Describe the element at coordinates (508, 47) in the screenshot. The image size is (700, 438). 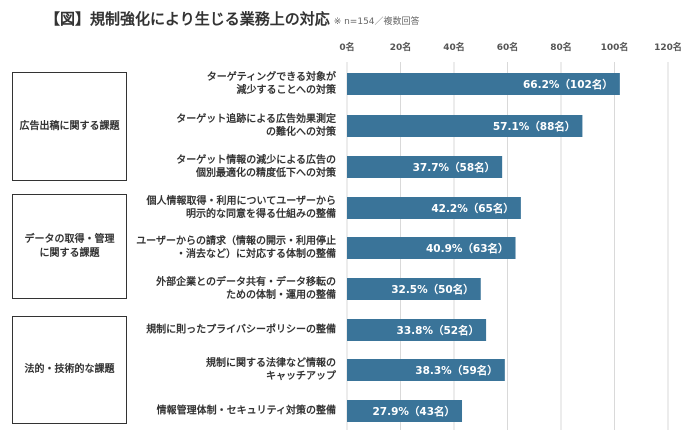
I see `x-tick-label: 60名` at that location.